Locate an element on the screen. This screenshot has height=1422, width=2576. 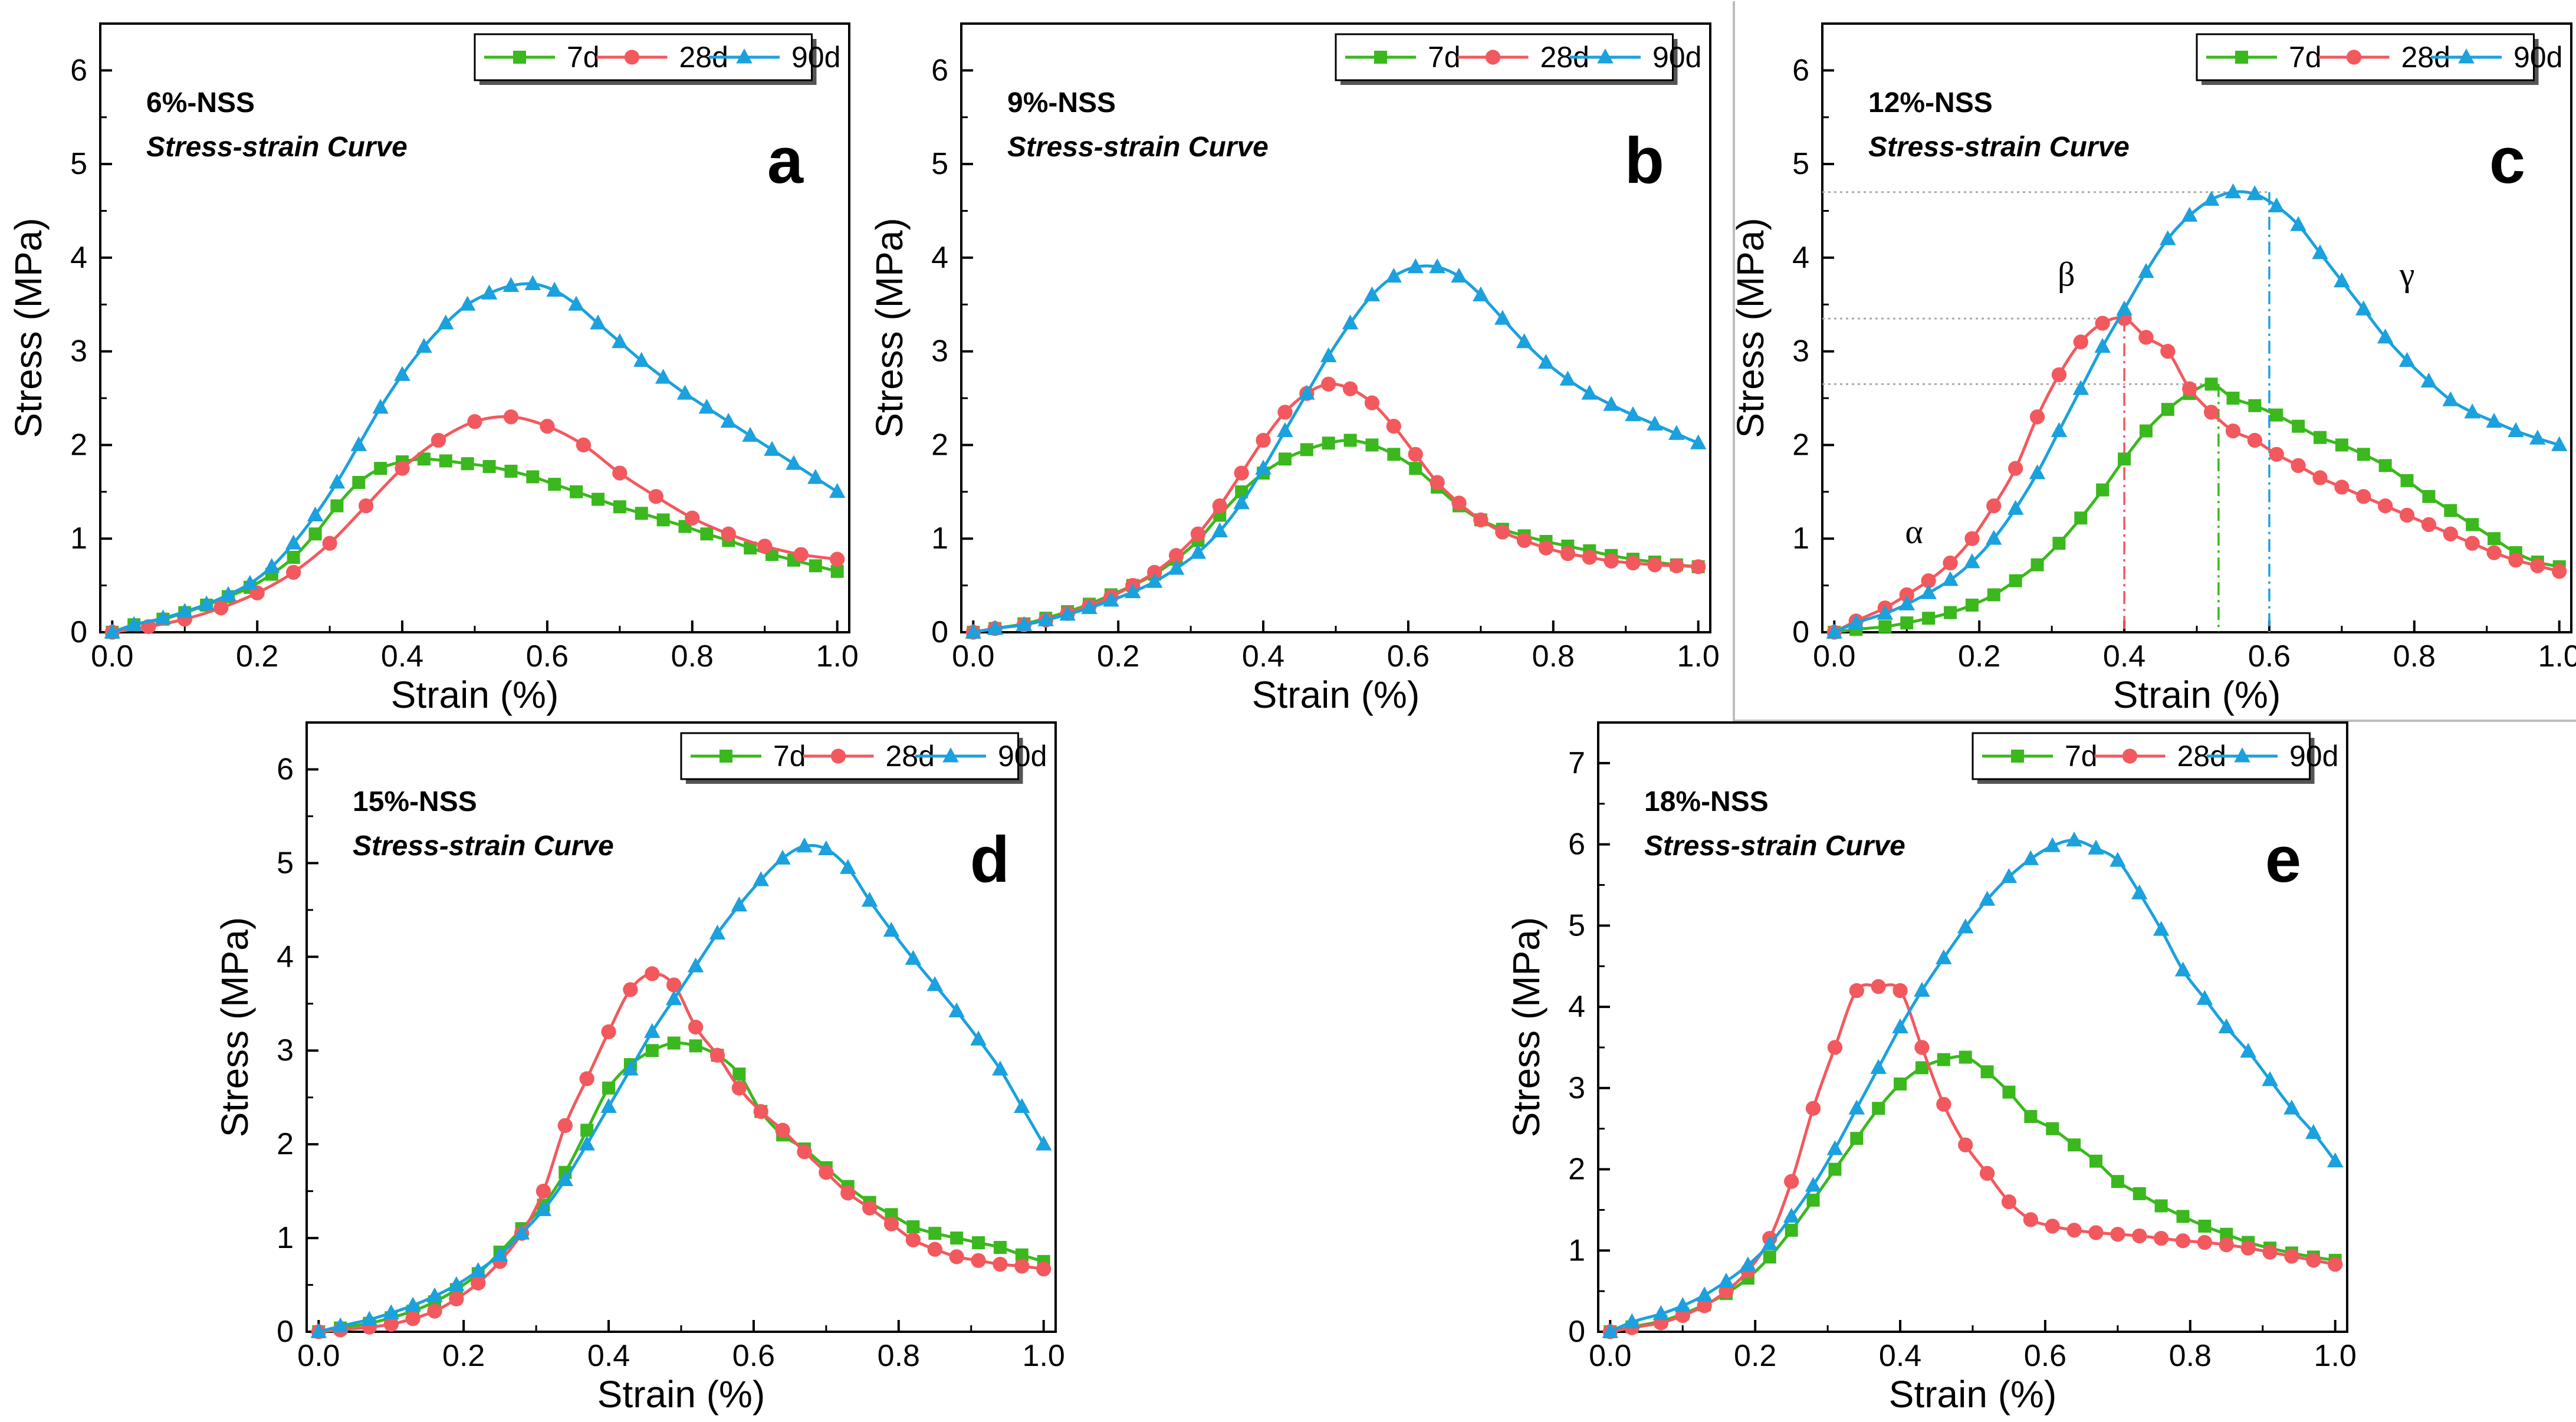
y-tick-label: 0 is located at coordinates (1576, 1332).